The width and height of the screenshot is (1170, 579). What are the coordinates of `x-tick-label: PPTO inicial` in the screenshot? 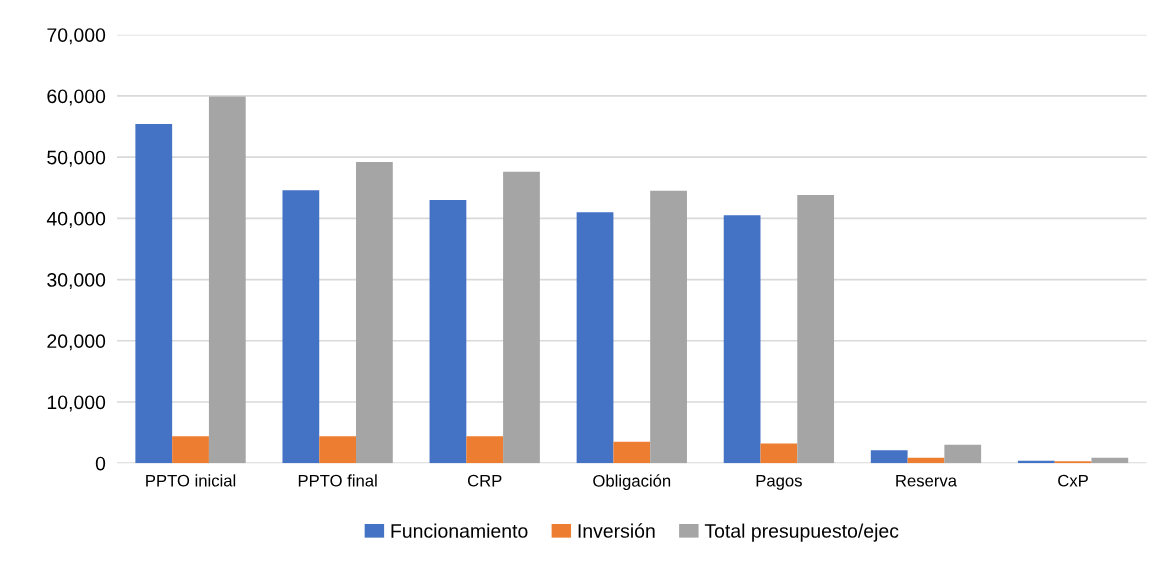 It's located at (191, 480).